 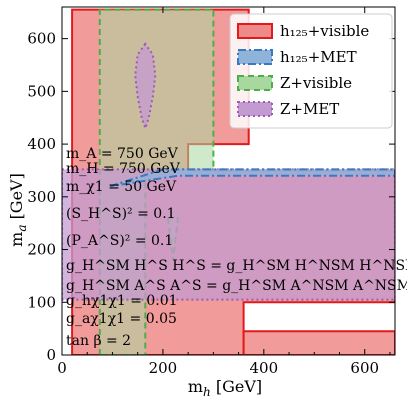 What do you see at coordinates (324, 31) in the screenshot?
I see `legend-label-h125-visible: h₁₂₅+visible` at bounding box center [324, 31].